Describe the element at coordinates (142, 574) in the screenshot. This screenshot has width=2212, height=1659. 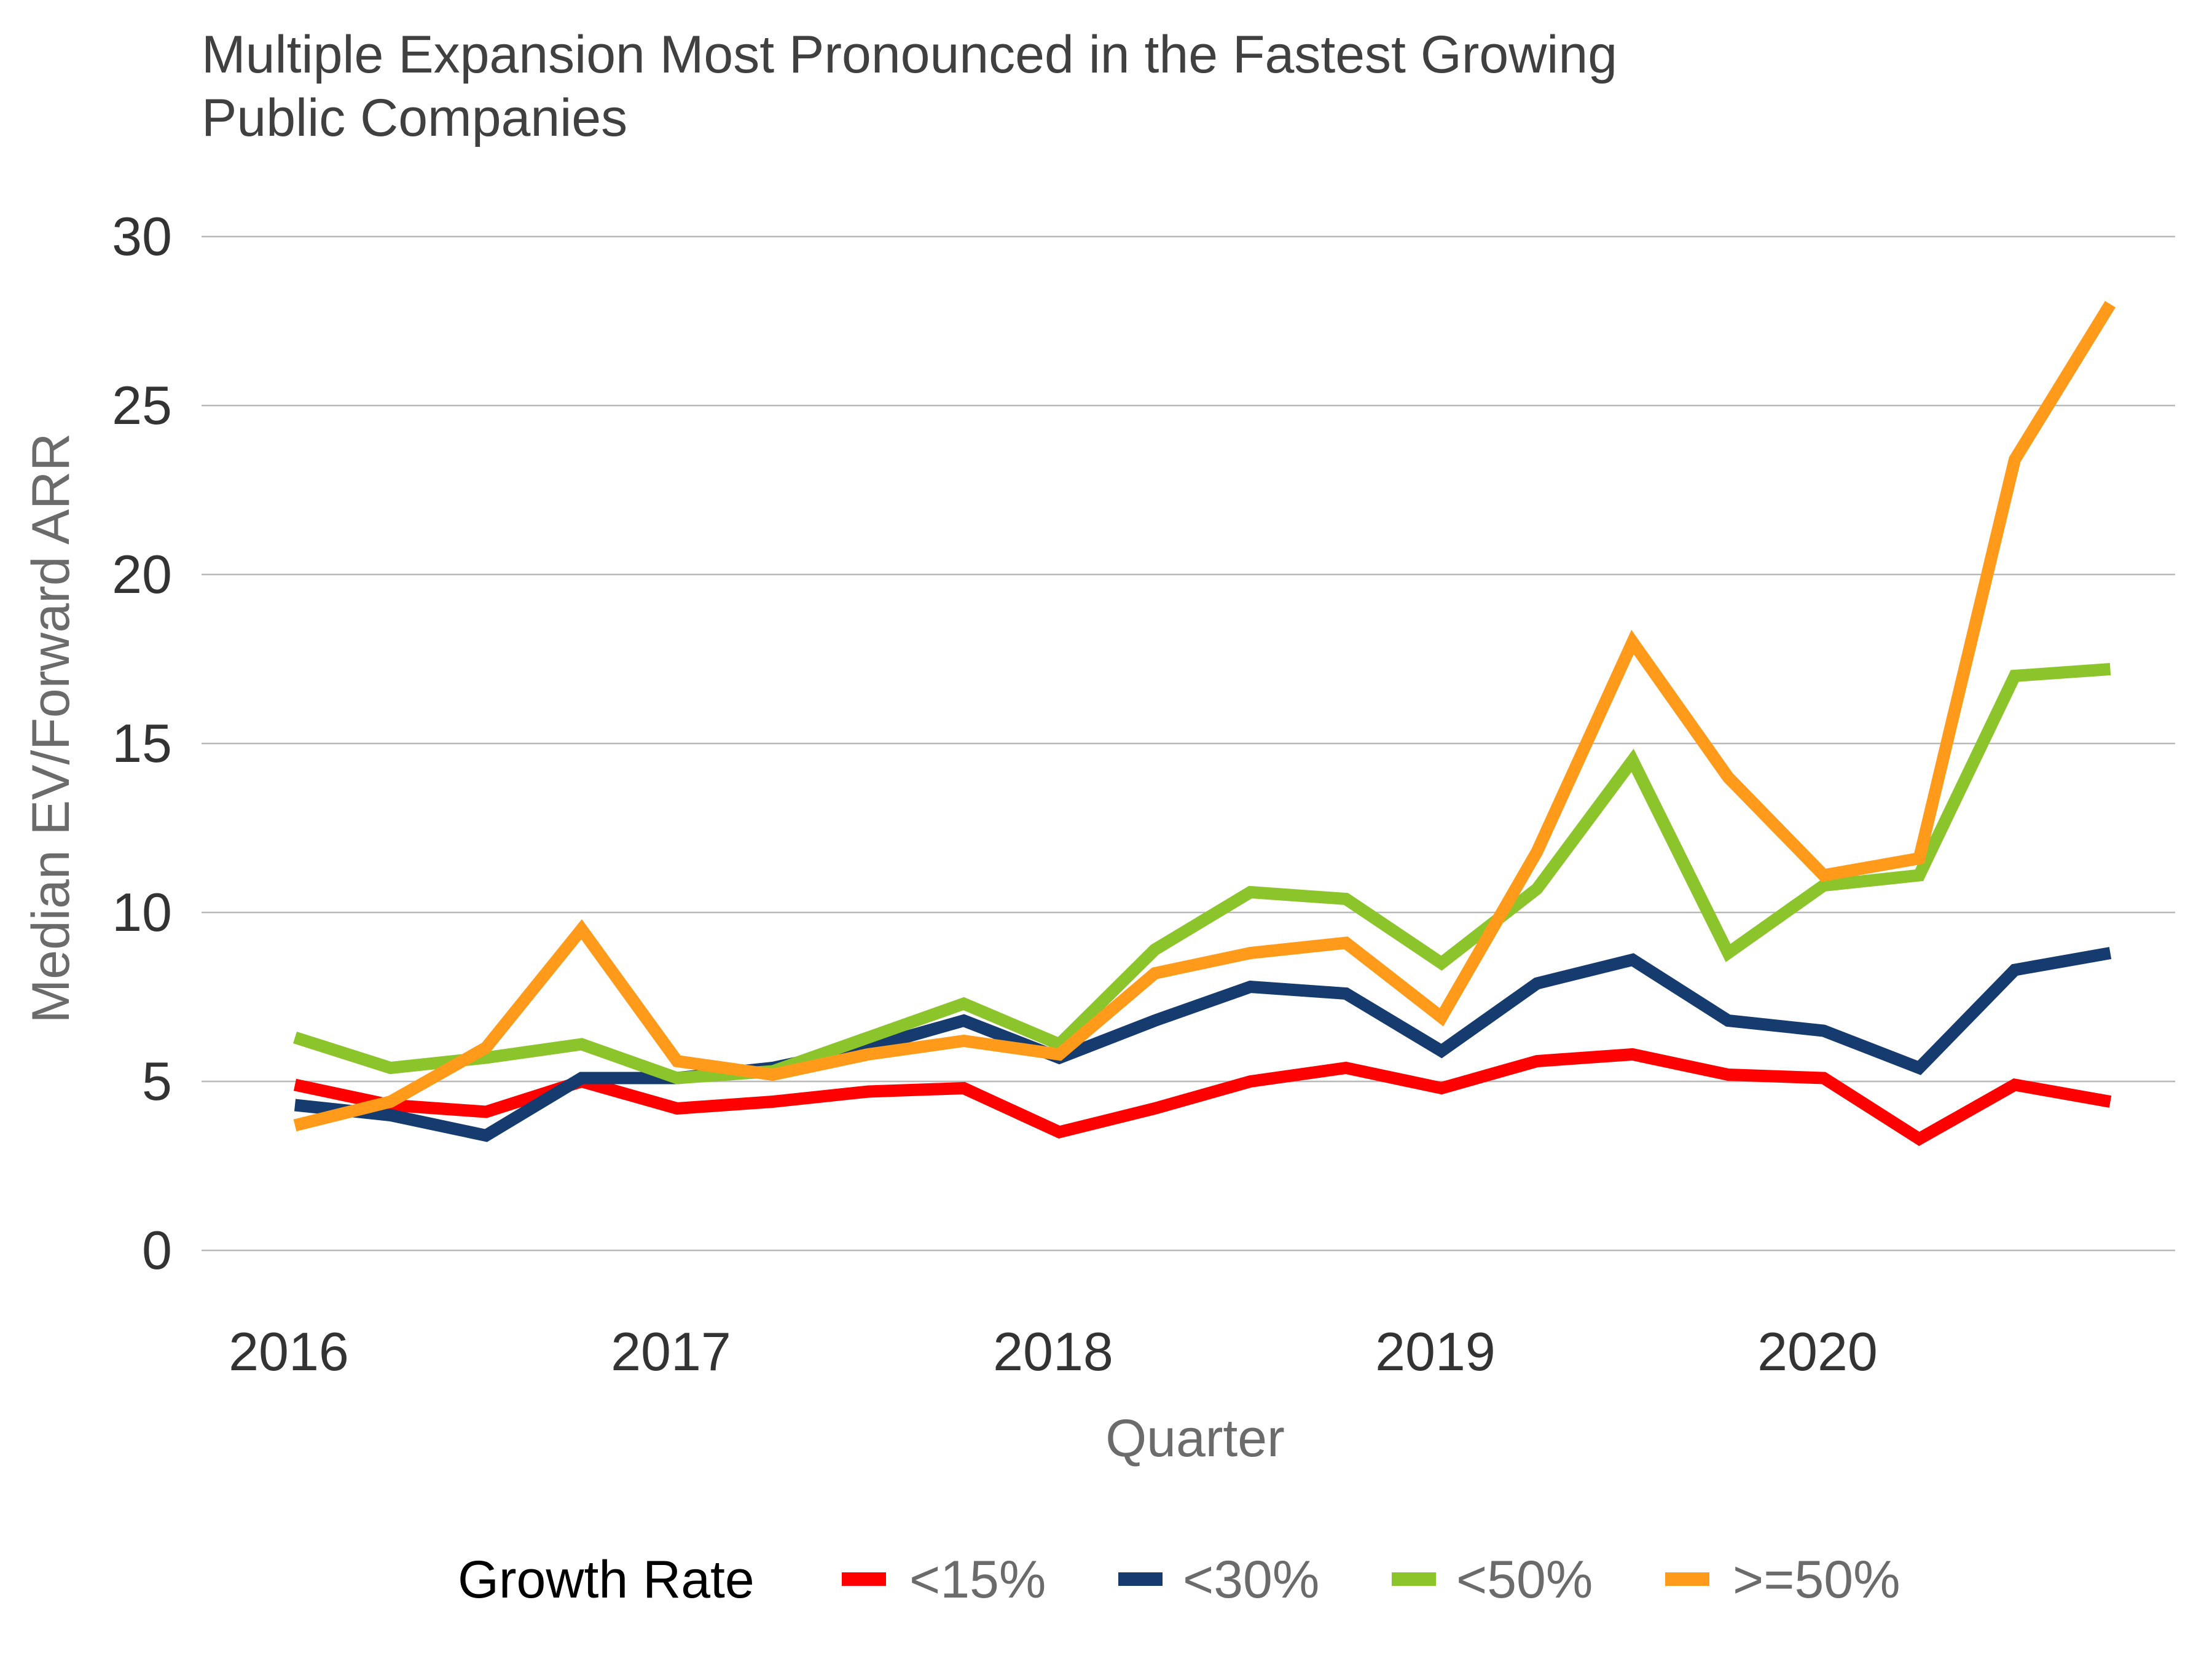
I see `y-tick-label-20: 20` at that location.